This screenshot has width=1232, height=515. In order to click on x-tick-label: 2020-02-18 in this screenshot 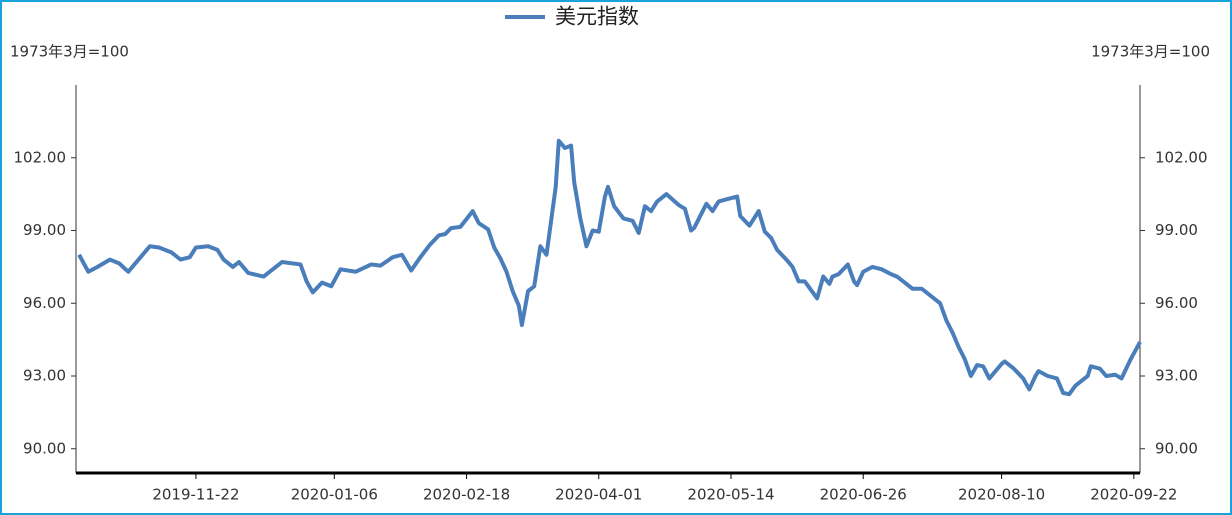, I will do `click(466, 495)`.